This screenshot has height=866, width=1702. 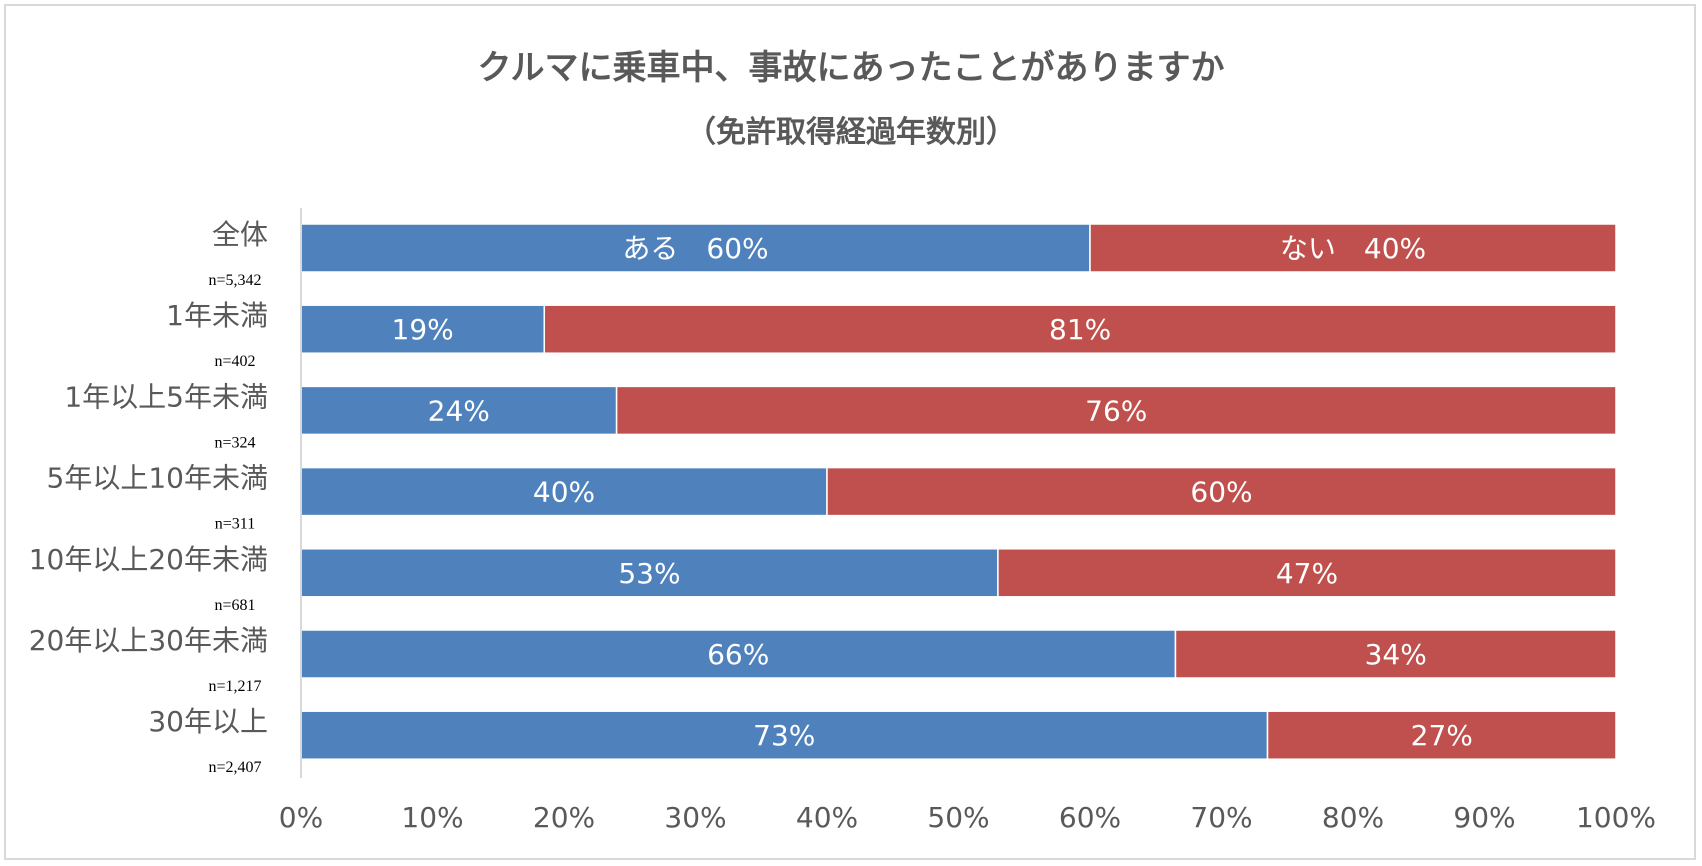 What do you see at coordinates (851, 68) in the screenshot?
I see `chart-title: クルマに乗車中、事故にあったことがありますか` at bounding box center [851, 68].